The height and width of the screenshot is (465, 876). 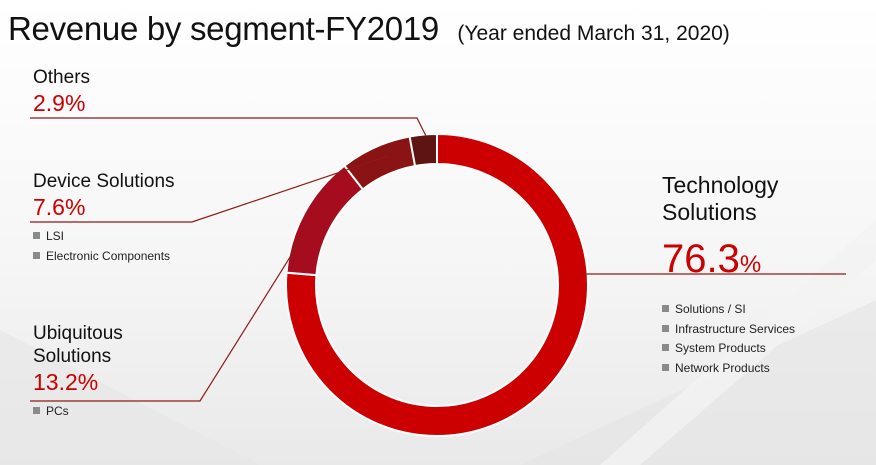 I want to click on list-item: Electronic Components, so click(x=104, y=257).